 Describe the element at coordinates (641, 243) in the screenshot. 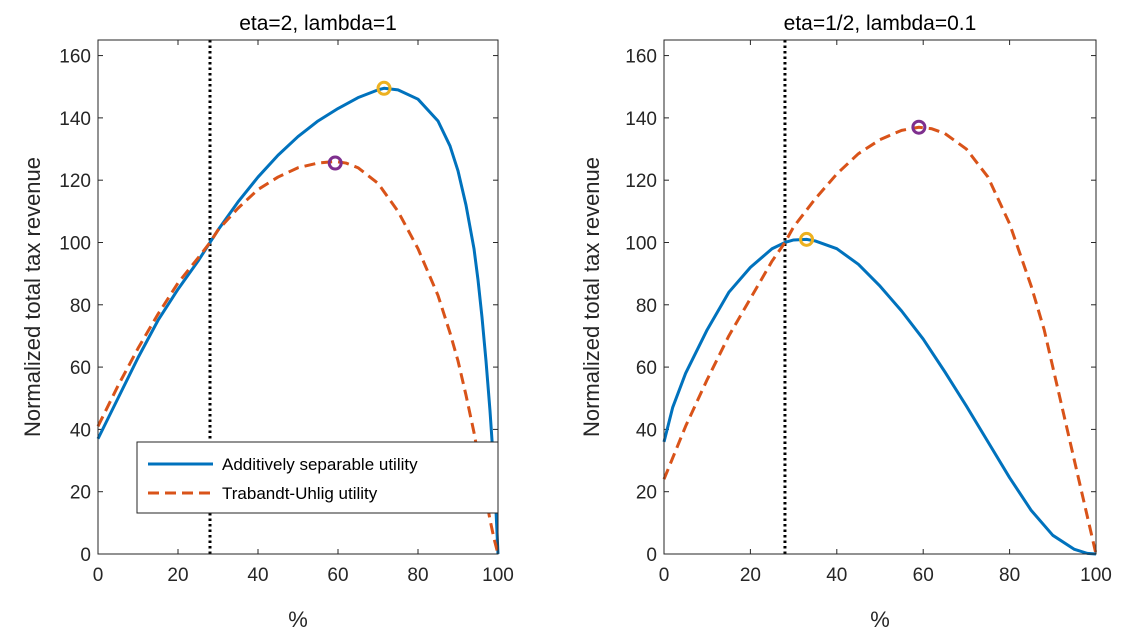

I see `right-y-tick-label: 100` at that location.